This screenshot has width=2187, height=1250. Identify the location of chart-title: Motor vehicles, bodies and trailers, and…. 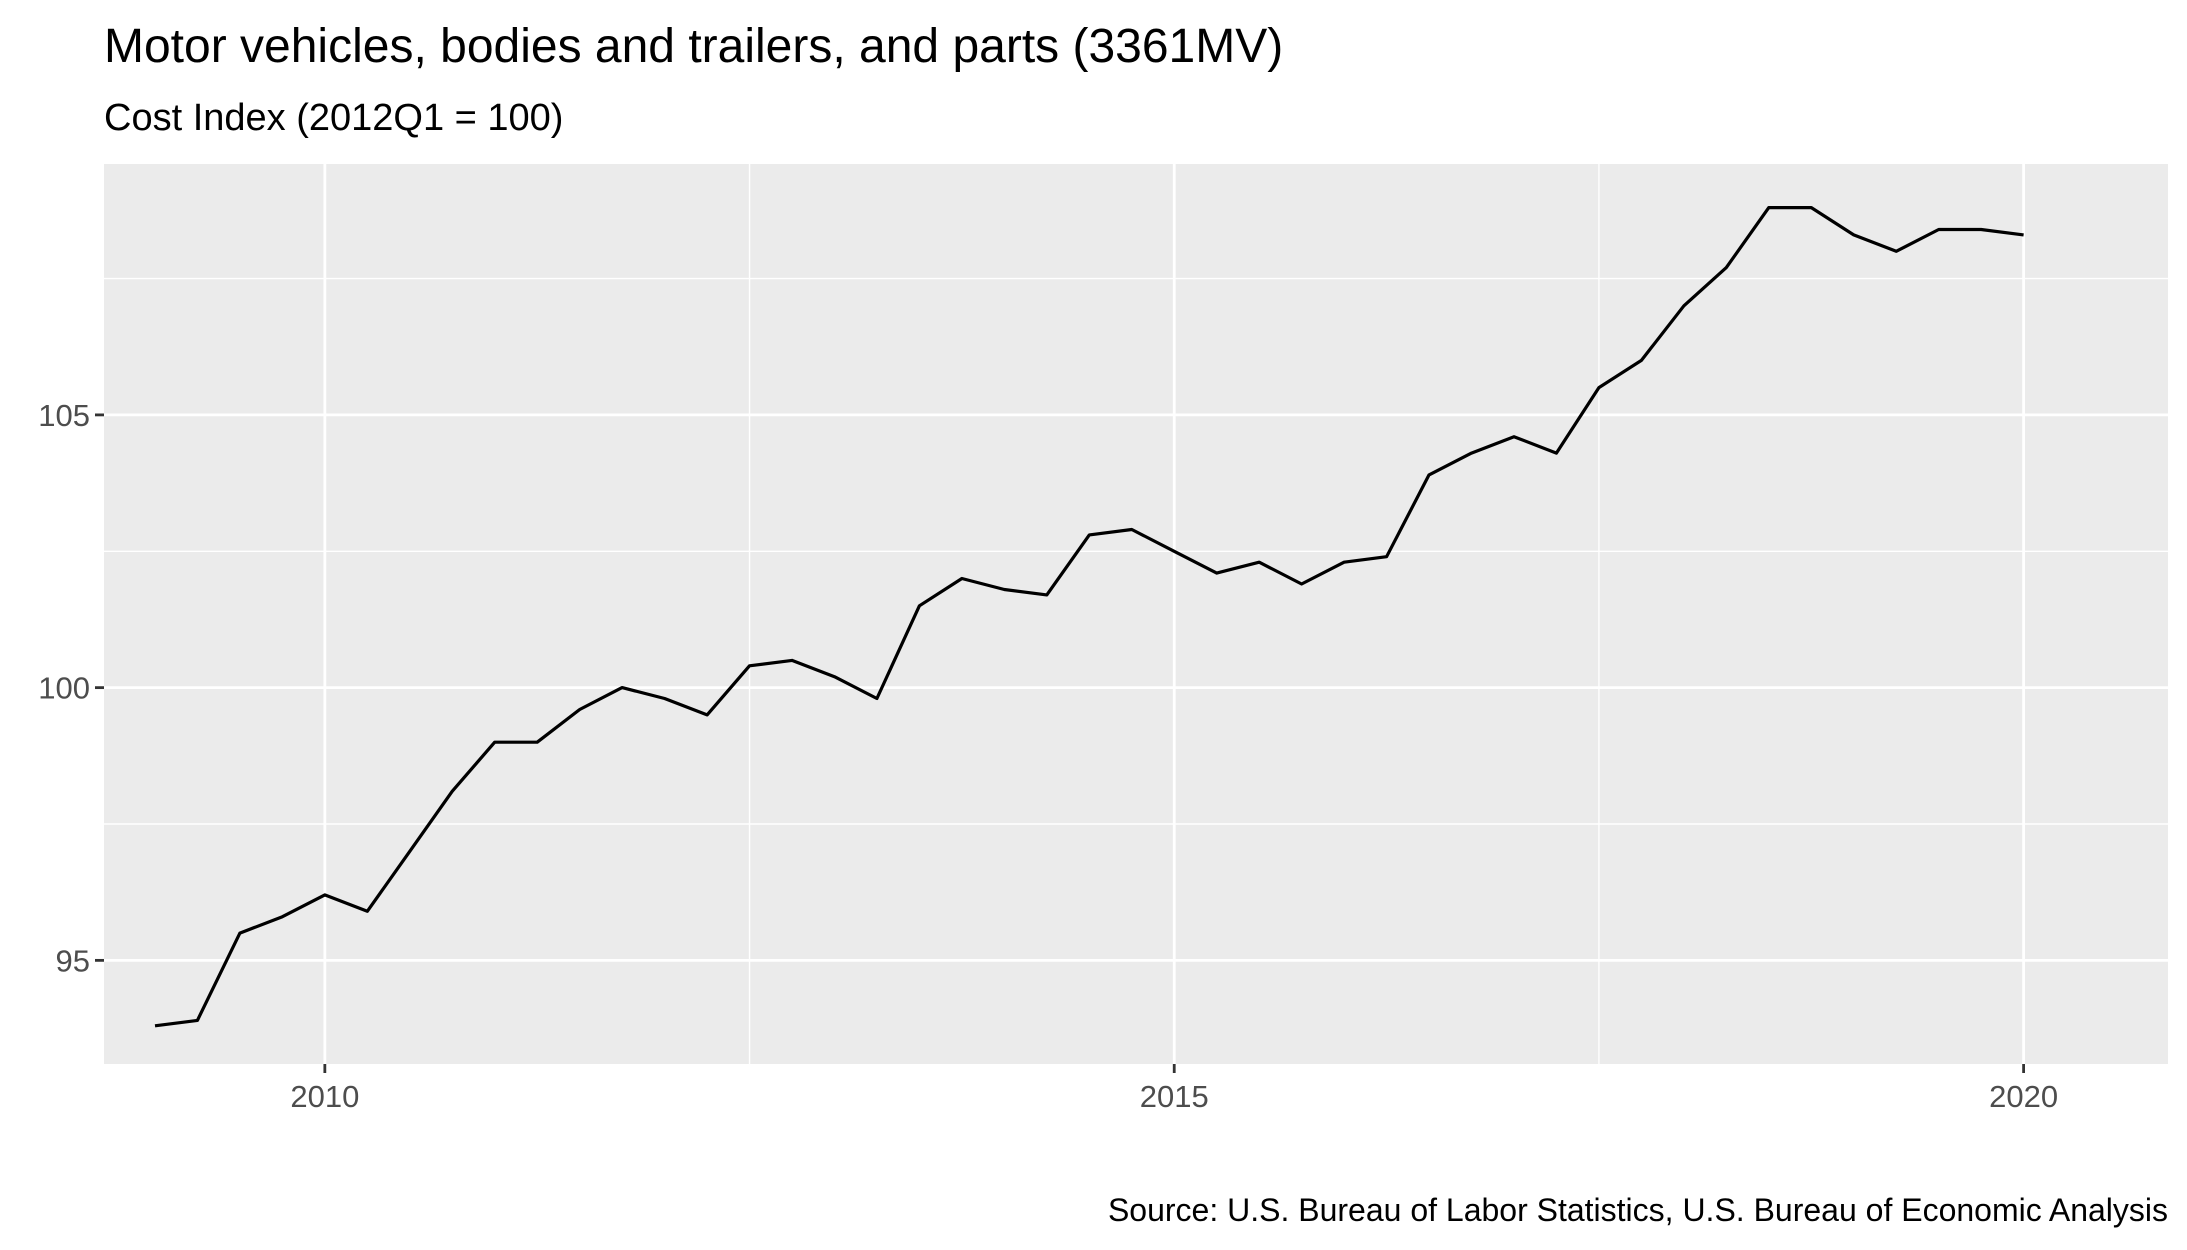
(693, 46).